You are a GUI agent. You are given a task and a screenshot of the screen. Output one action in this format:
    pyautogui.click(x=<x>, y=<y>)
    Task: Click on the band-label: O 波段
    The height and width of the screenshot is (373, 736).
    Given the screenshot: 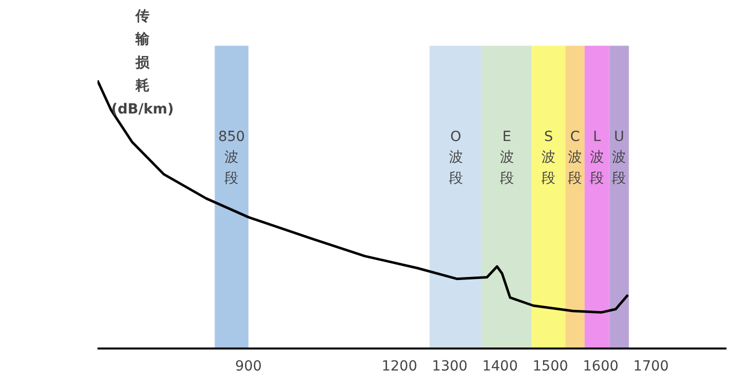 What is the action you would take?
    pyautogui.click(x=455, y=157)
    